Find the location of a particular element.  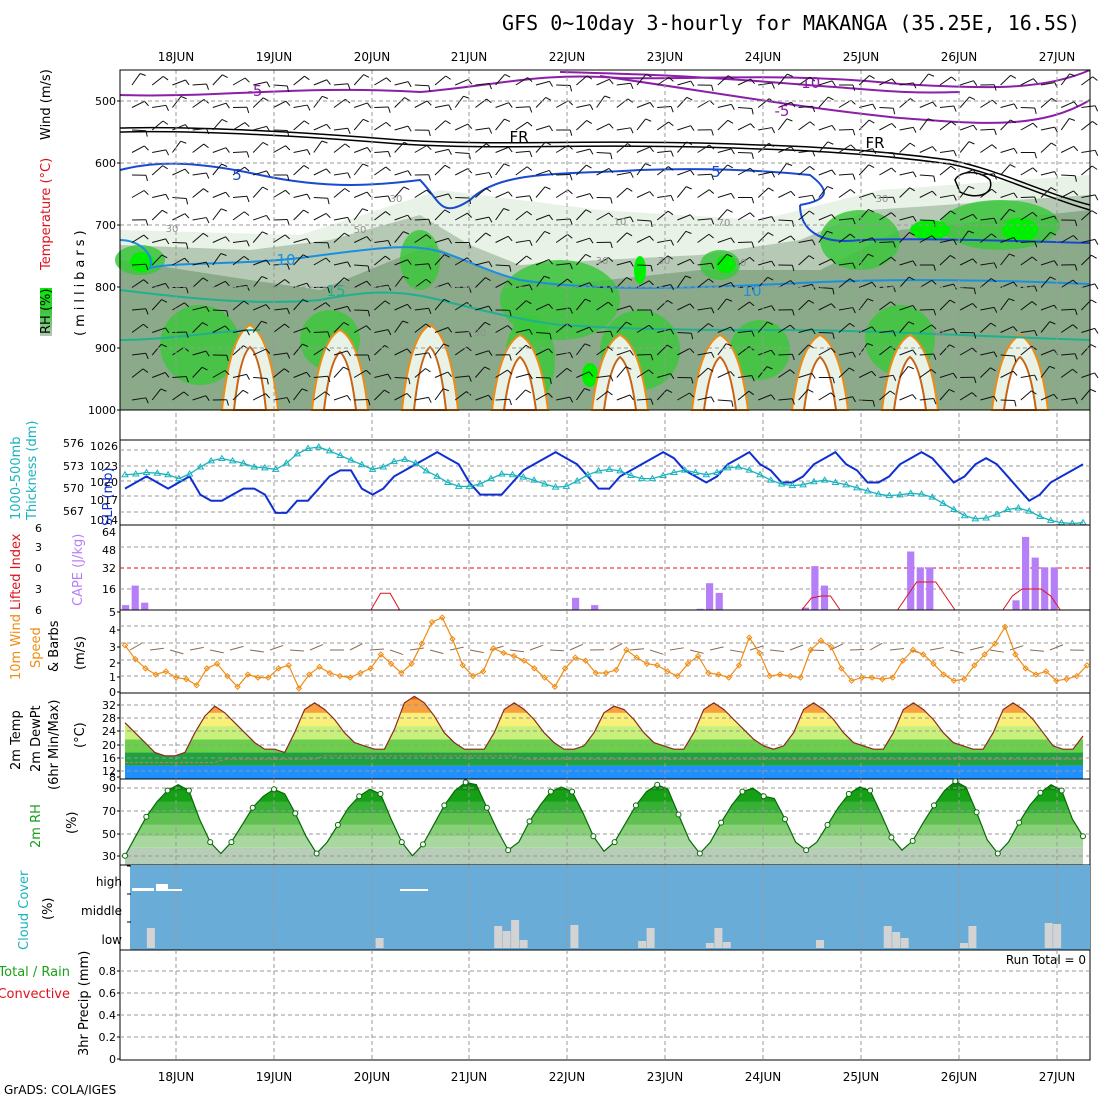

bottom-date-label: 26JUN is located at coordinates (959, 1077).